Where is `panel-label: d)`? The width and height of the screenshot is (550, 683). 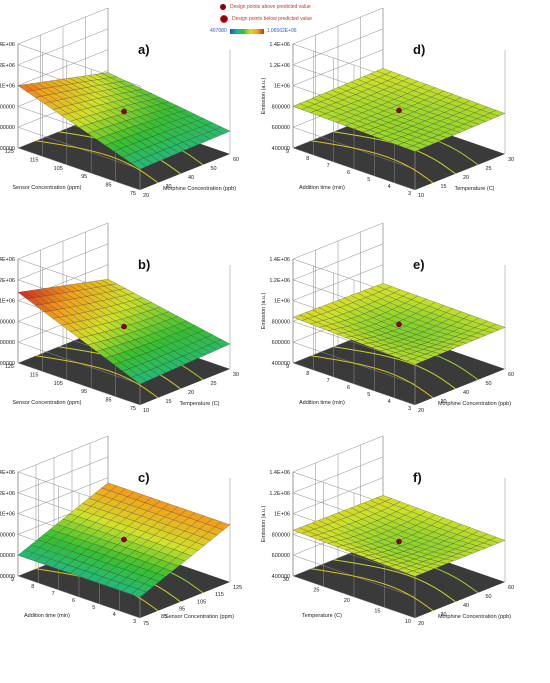
panel-label: d) is located at coordinates (419, 49).